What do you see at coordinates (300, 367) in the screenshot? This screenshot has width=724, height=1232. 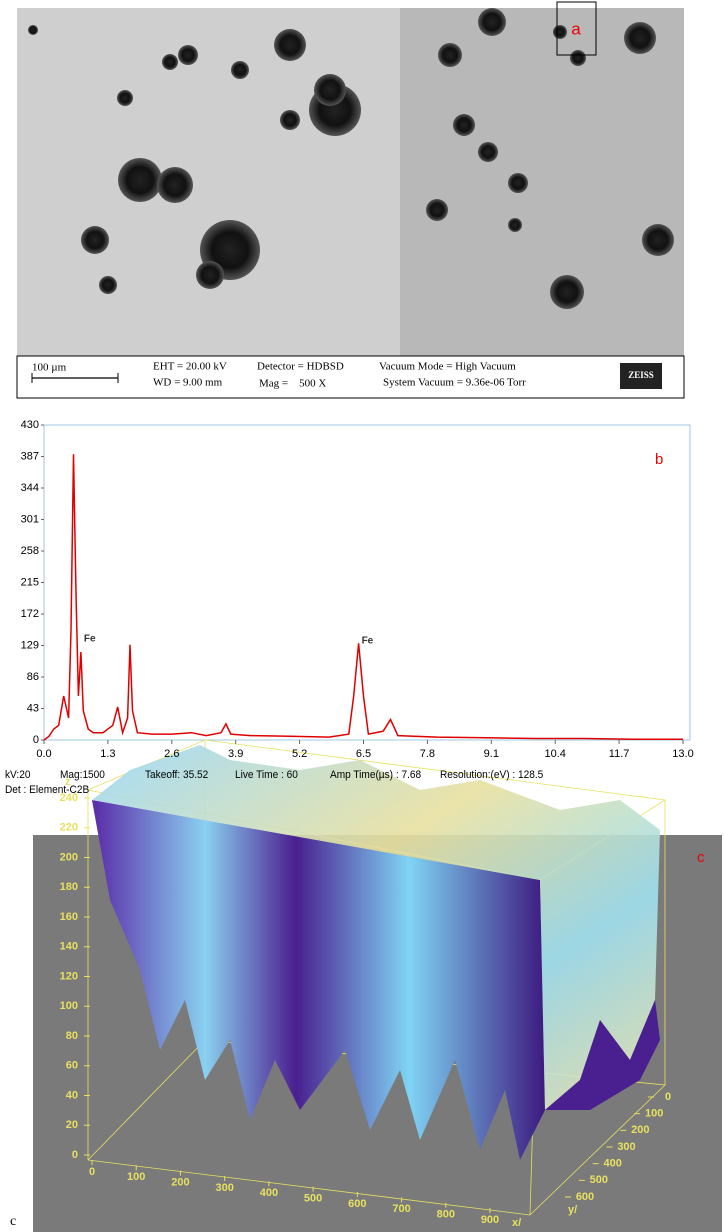 I see `info-text: Detector = HDBSD` at bounding box center [300, 367].